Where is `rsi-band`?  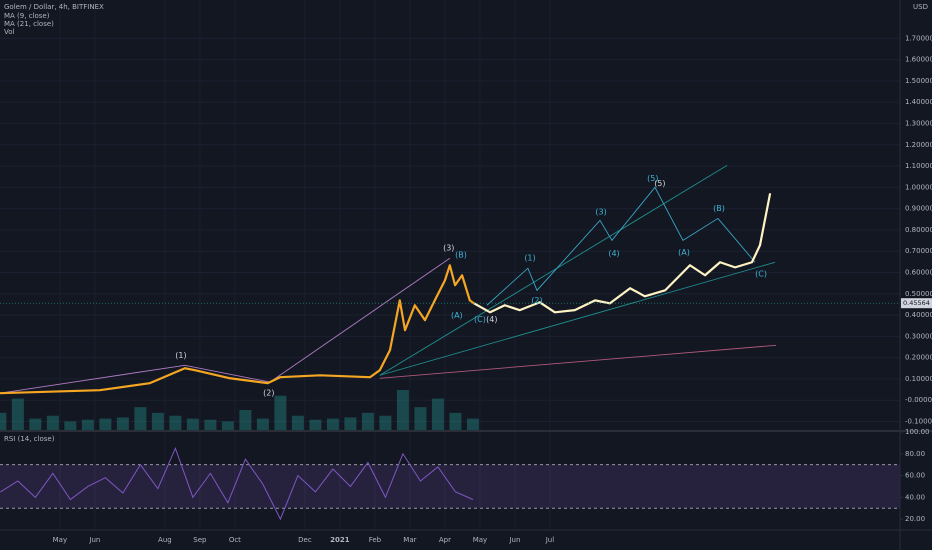 rsi-band is located at coordinates (450, 486).